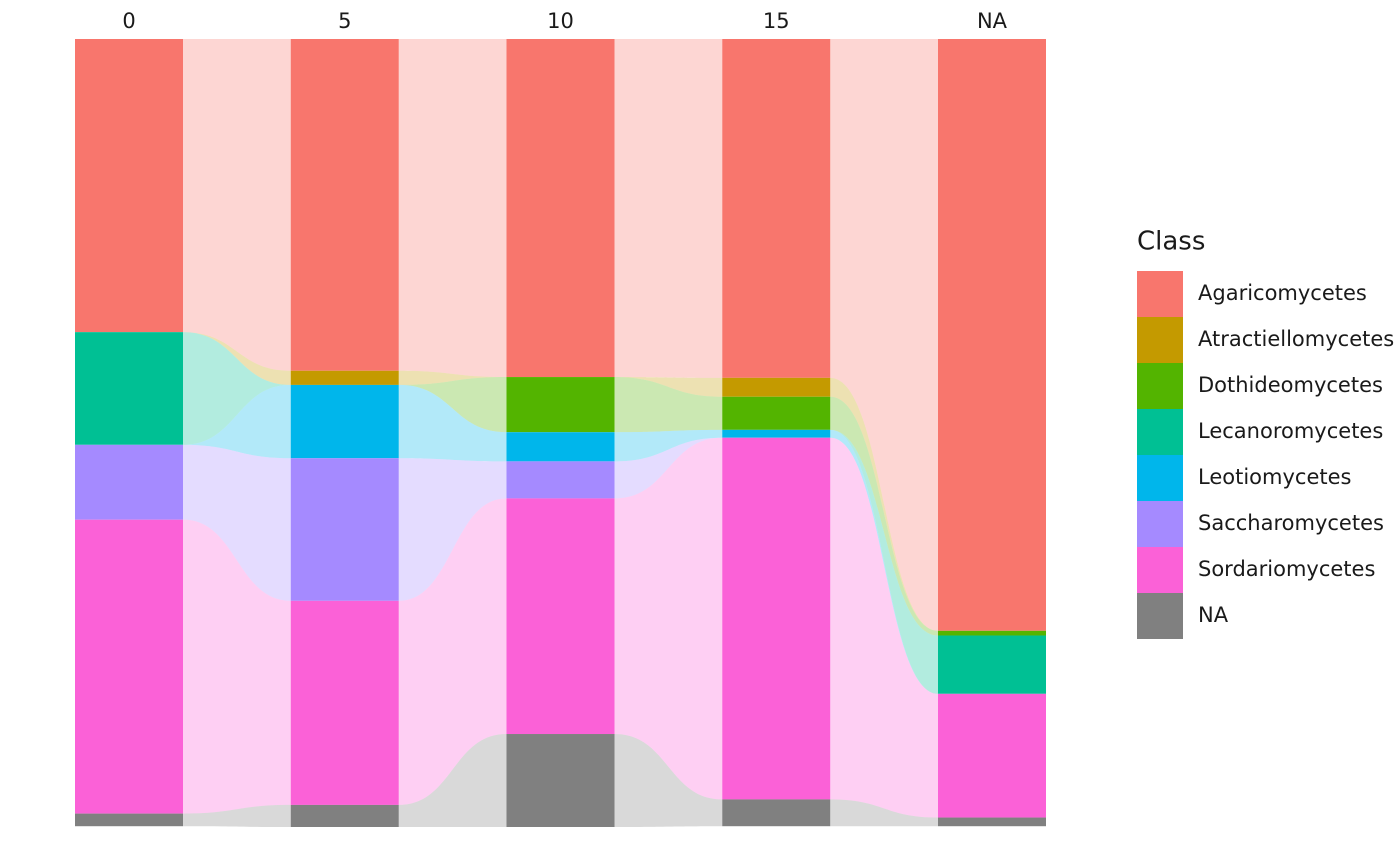 The image size is (1400, 866). What do you see at coordinates (344, 21) in the screenshot?
I see `x-tick-label: 5` at bounding box center [344, 21].